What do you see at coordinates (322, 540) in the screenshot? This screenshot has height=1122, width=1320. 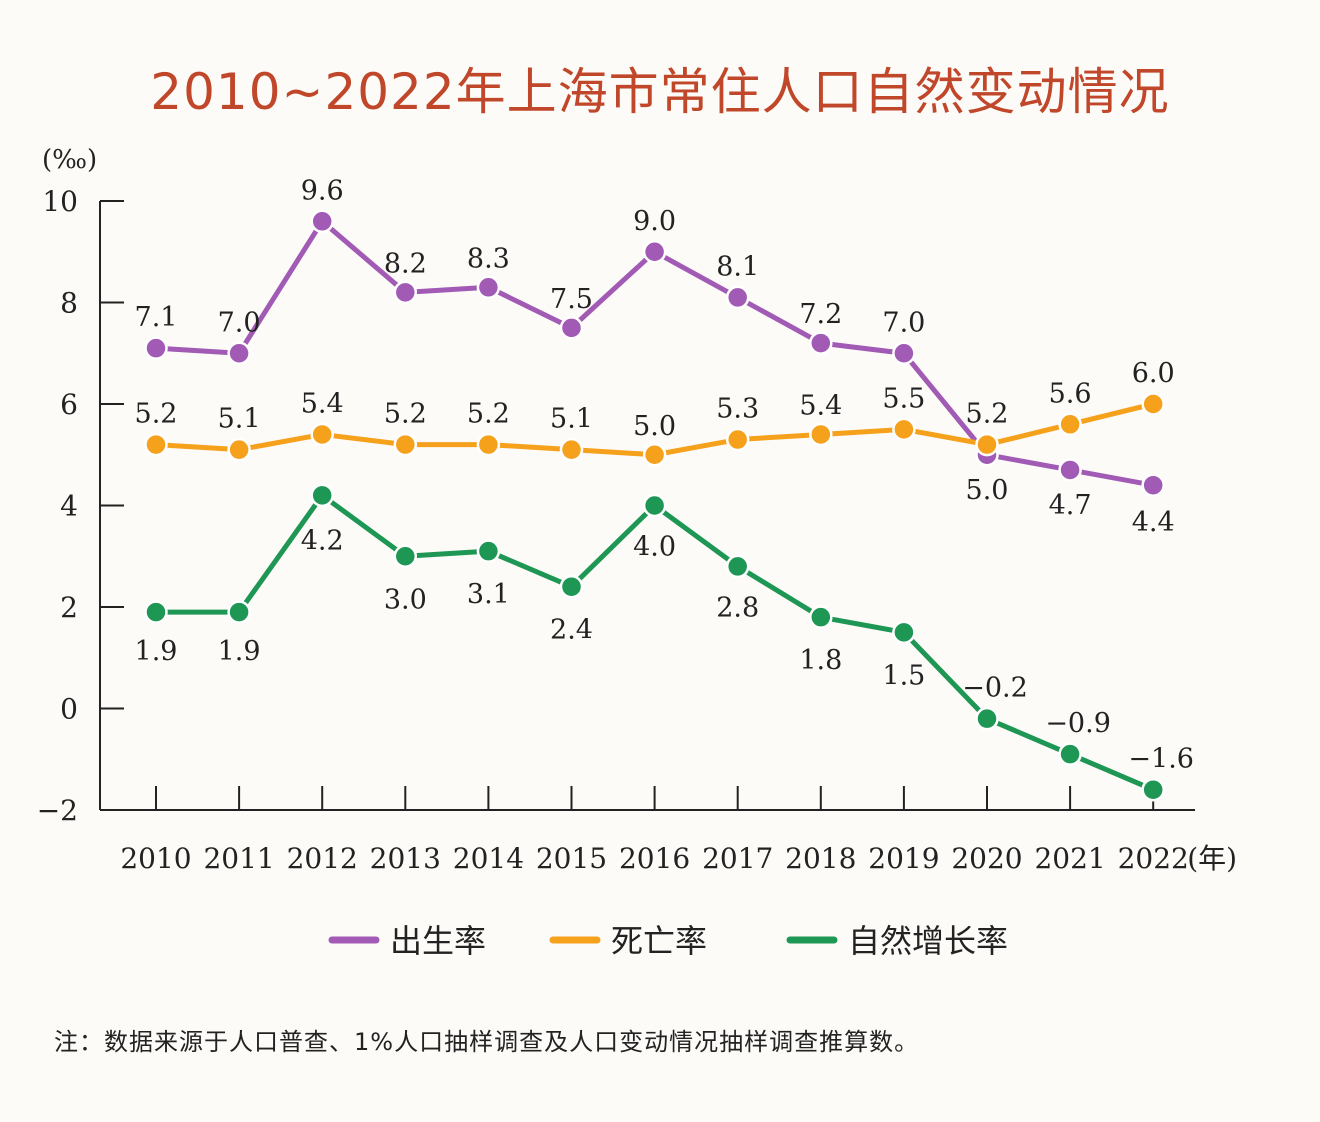 I see `data-label: 4.2` at bounding box center [322, 540].